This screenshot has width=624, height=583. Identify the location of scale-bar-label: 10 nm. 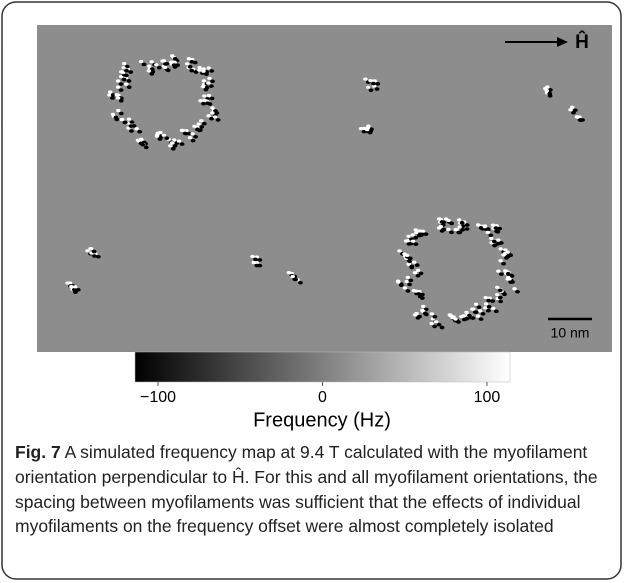
(570, 333).